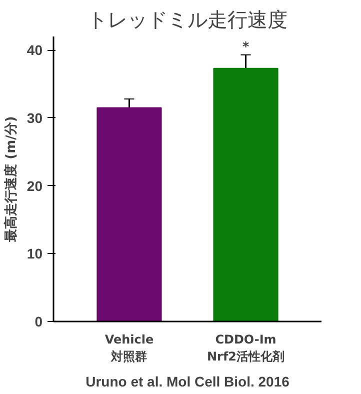  What do you see at coordinates (188, 382) in the screenshot?
I see `text: Uruno et al. Mol Cell Biol. 2016` at bounding box center [188, 382].